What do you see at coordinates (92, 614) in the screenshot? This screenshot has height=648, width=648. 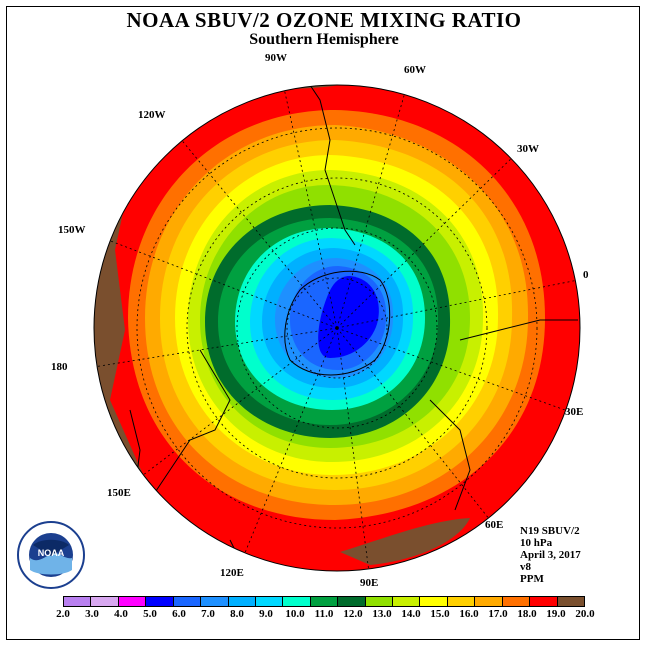 I see `colorbar-tick-label: 3.0` at bounding box center [92, 614].